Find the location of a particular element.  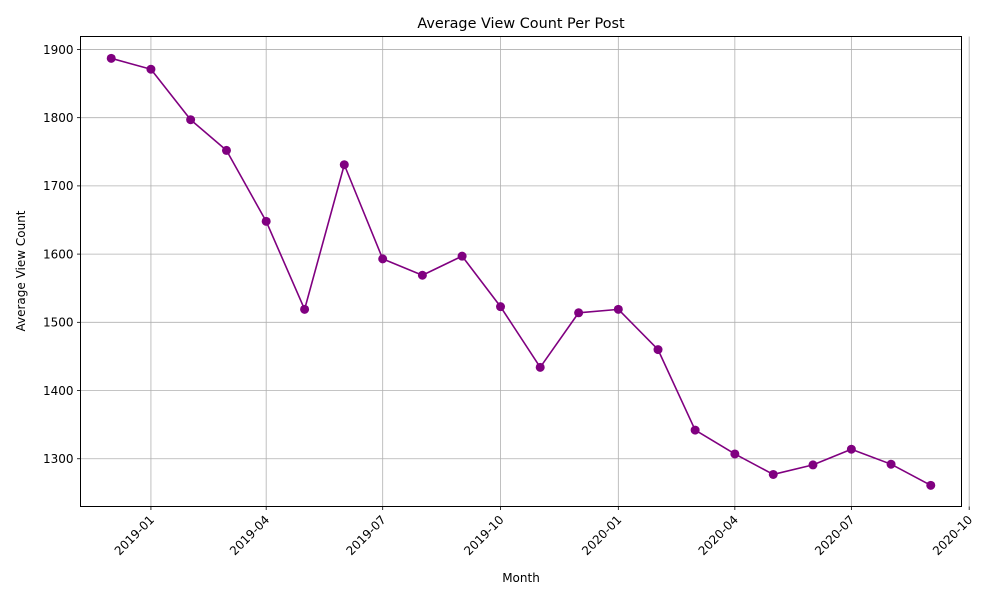

chart-title: Average View Count Per Post is located at coordinates (521, 24).